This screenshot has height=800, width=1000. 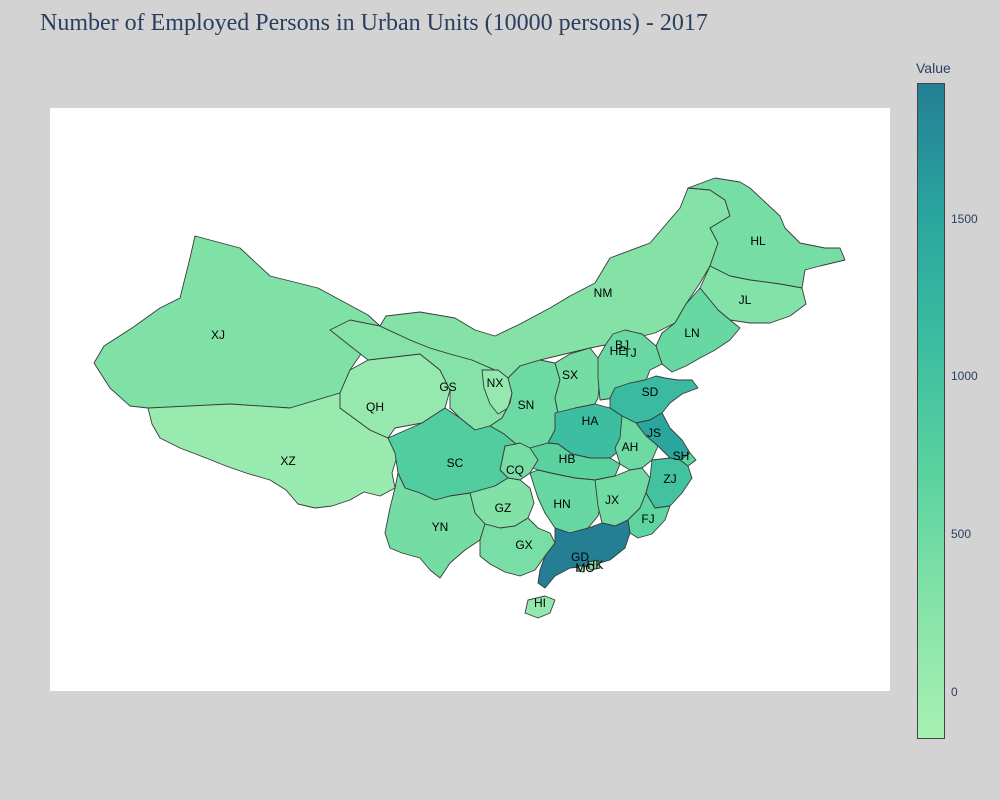 I want to click on region-label-ah: AH, so click(x=630, y=447).